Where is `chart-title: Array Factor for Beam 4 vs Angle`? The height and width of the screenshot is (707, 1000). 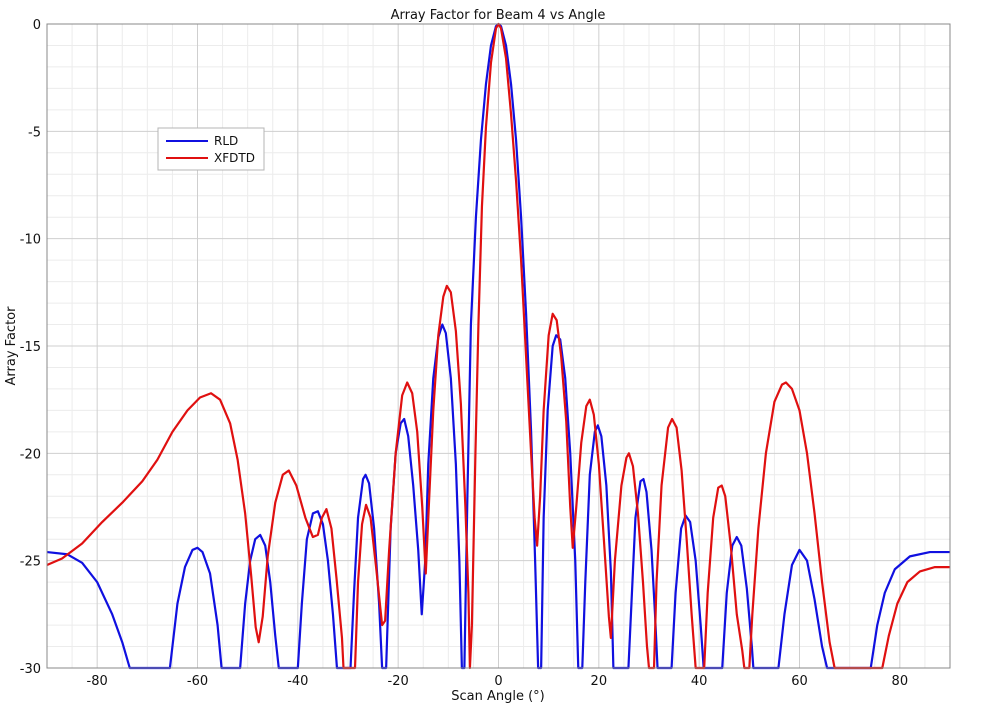
chart-title: Array Factor for Beam 4 vs Angle is located at coordinates (498, 15).